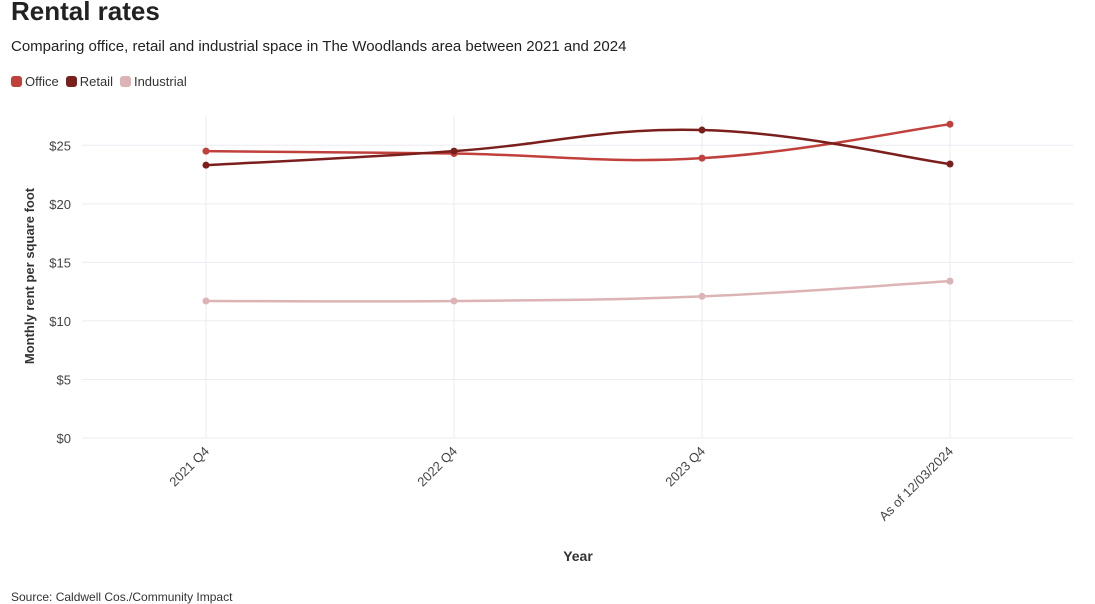  What do you see at coordinates (160, 81) in the screenshot?
I see `legend-label-industrial: Industrial` at bounding box center [160, 81].